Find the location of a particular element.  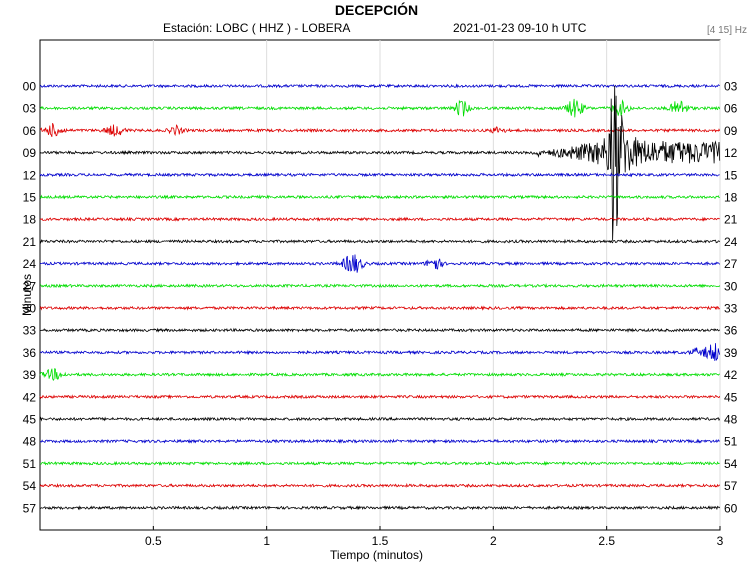

right-trace-label: 54 is located at coordinates (731, 464).